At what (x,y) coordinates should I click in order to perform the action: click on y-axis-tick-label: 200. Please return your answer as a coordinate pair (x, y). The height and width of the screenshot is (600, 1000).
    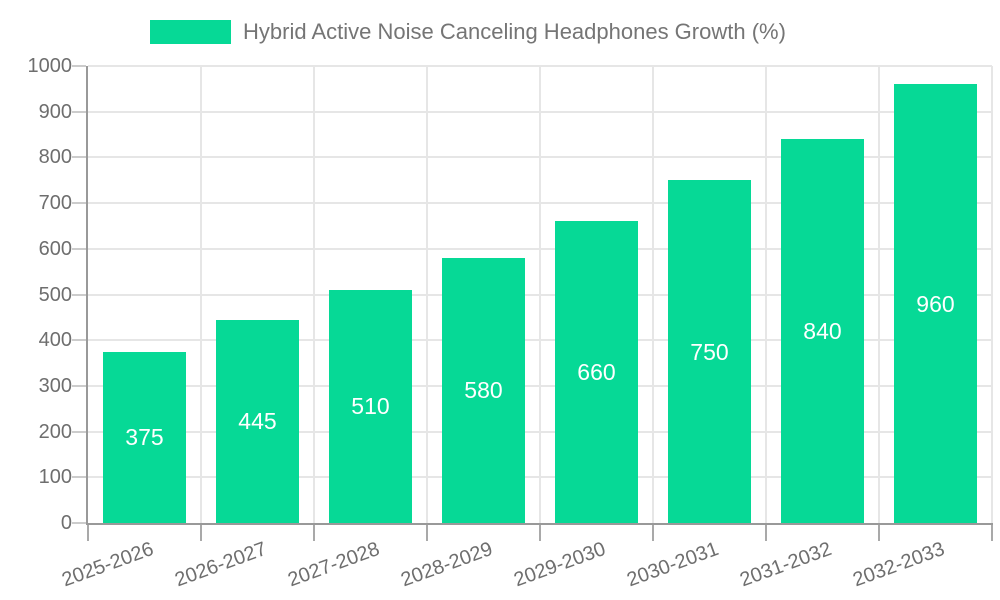
    Looking at the image, I should click on (55, 431).